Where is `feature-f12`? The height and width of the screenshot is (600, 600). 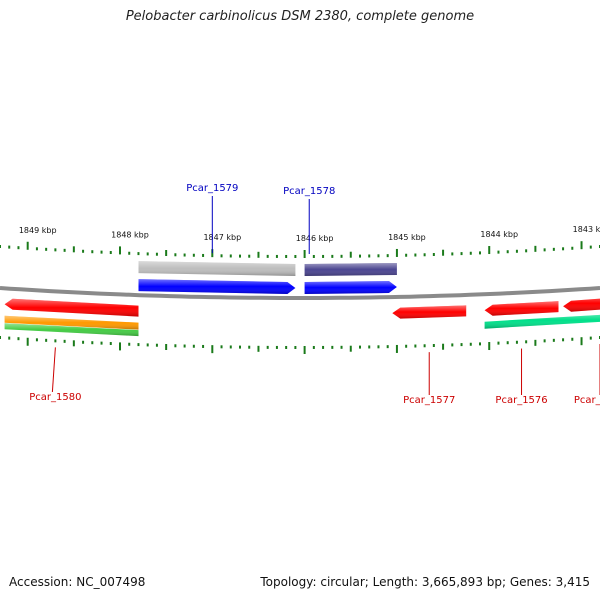
feature-f12 is located at coordinates (542, 320).